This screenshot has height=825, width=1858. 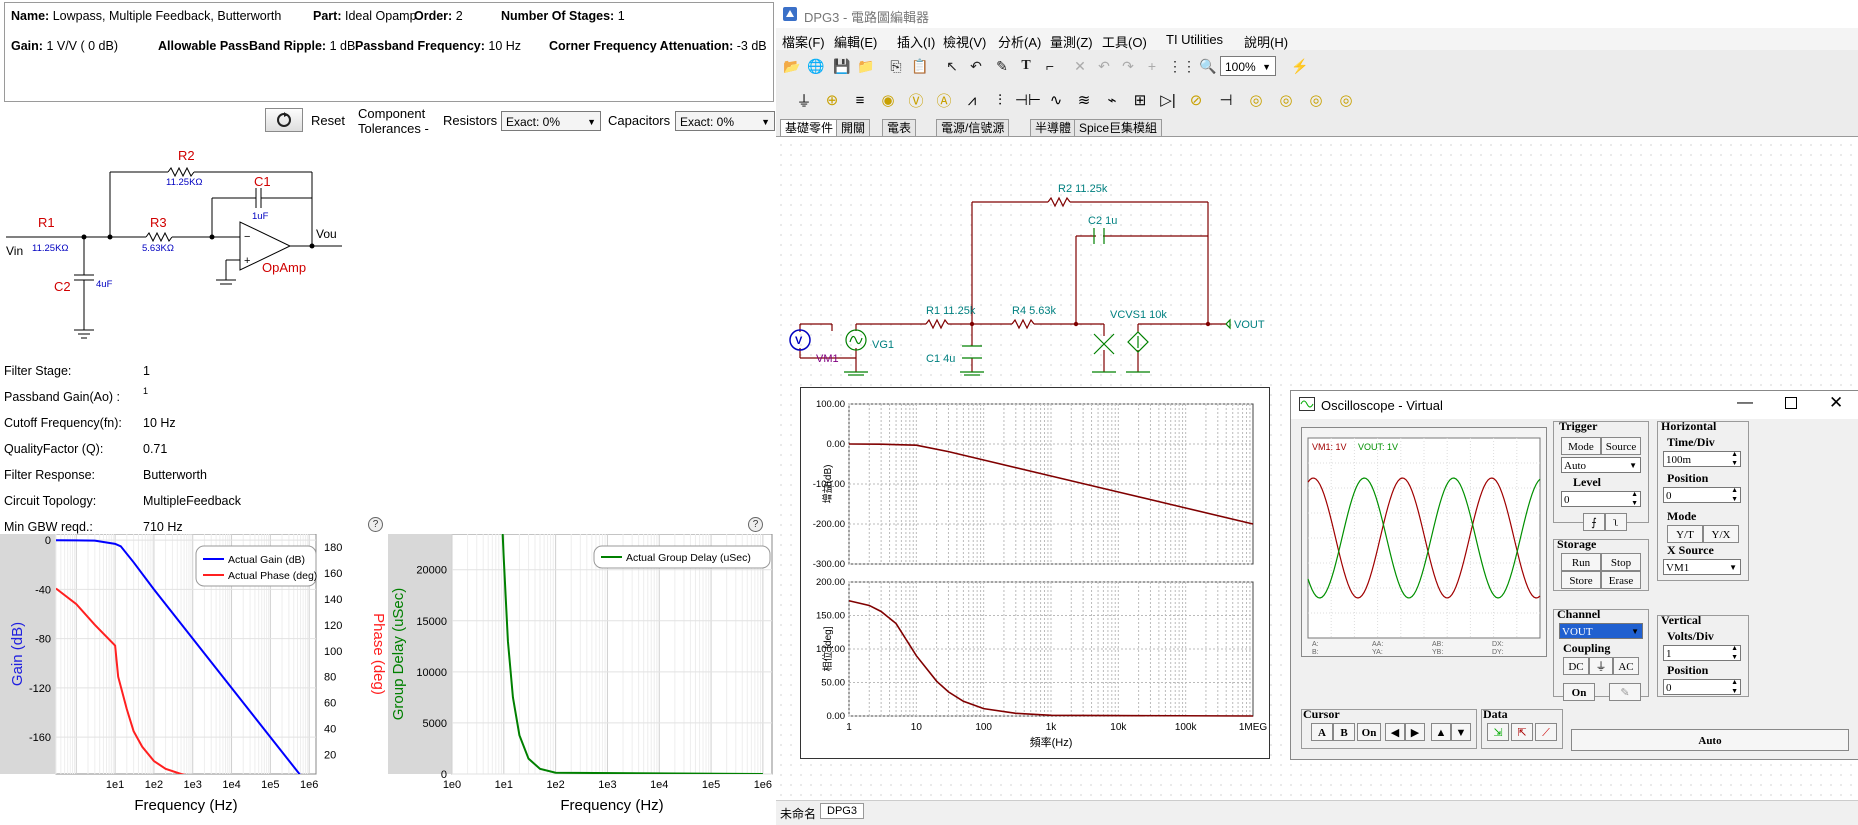 What do you see at coordinates (1002, 65) in the screenshot?
I see `pencil-icon: ✎` at bounding box center [1002, 65].